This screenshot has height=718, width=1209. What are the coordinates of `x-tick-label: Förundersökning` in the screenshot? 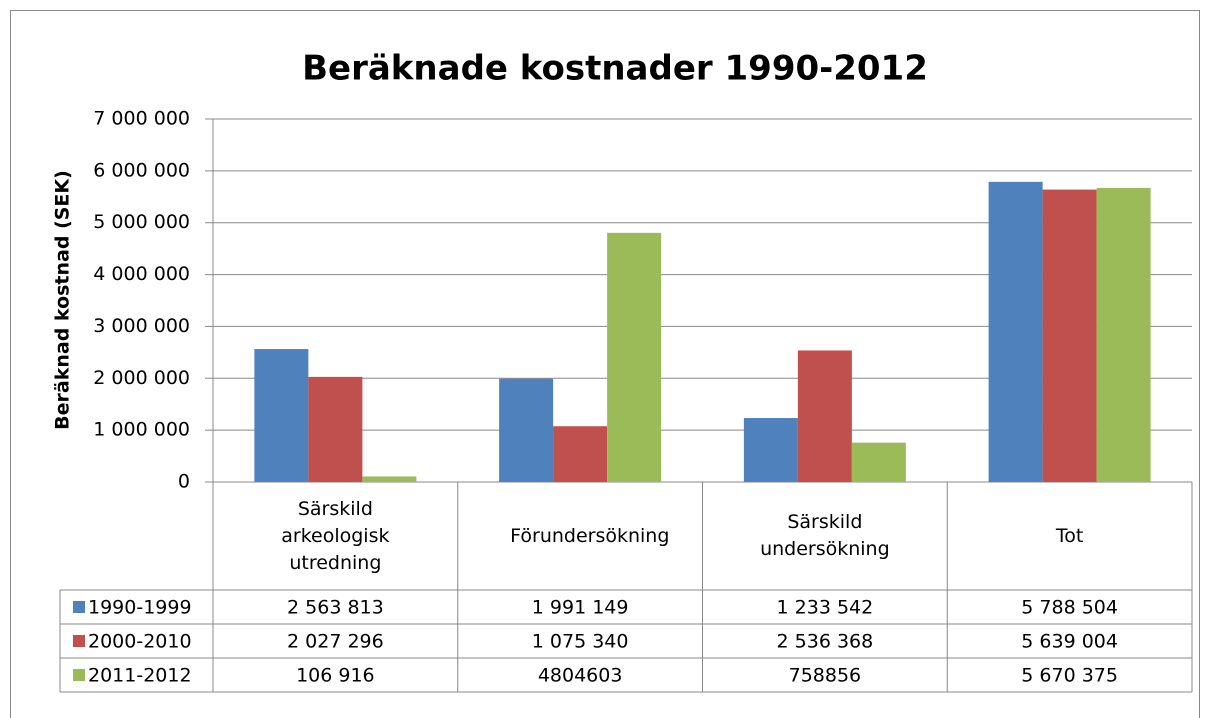 It's located at (590, 535).